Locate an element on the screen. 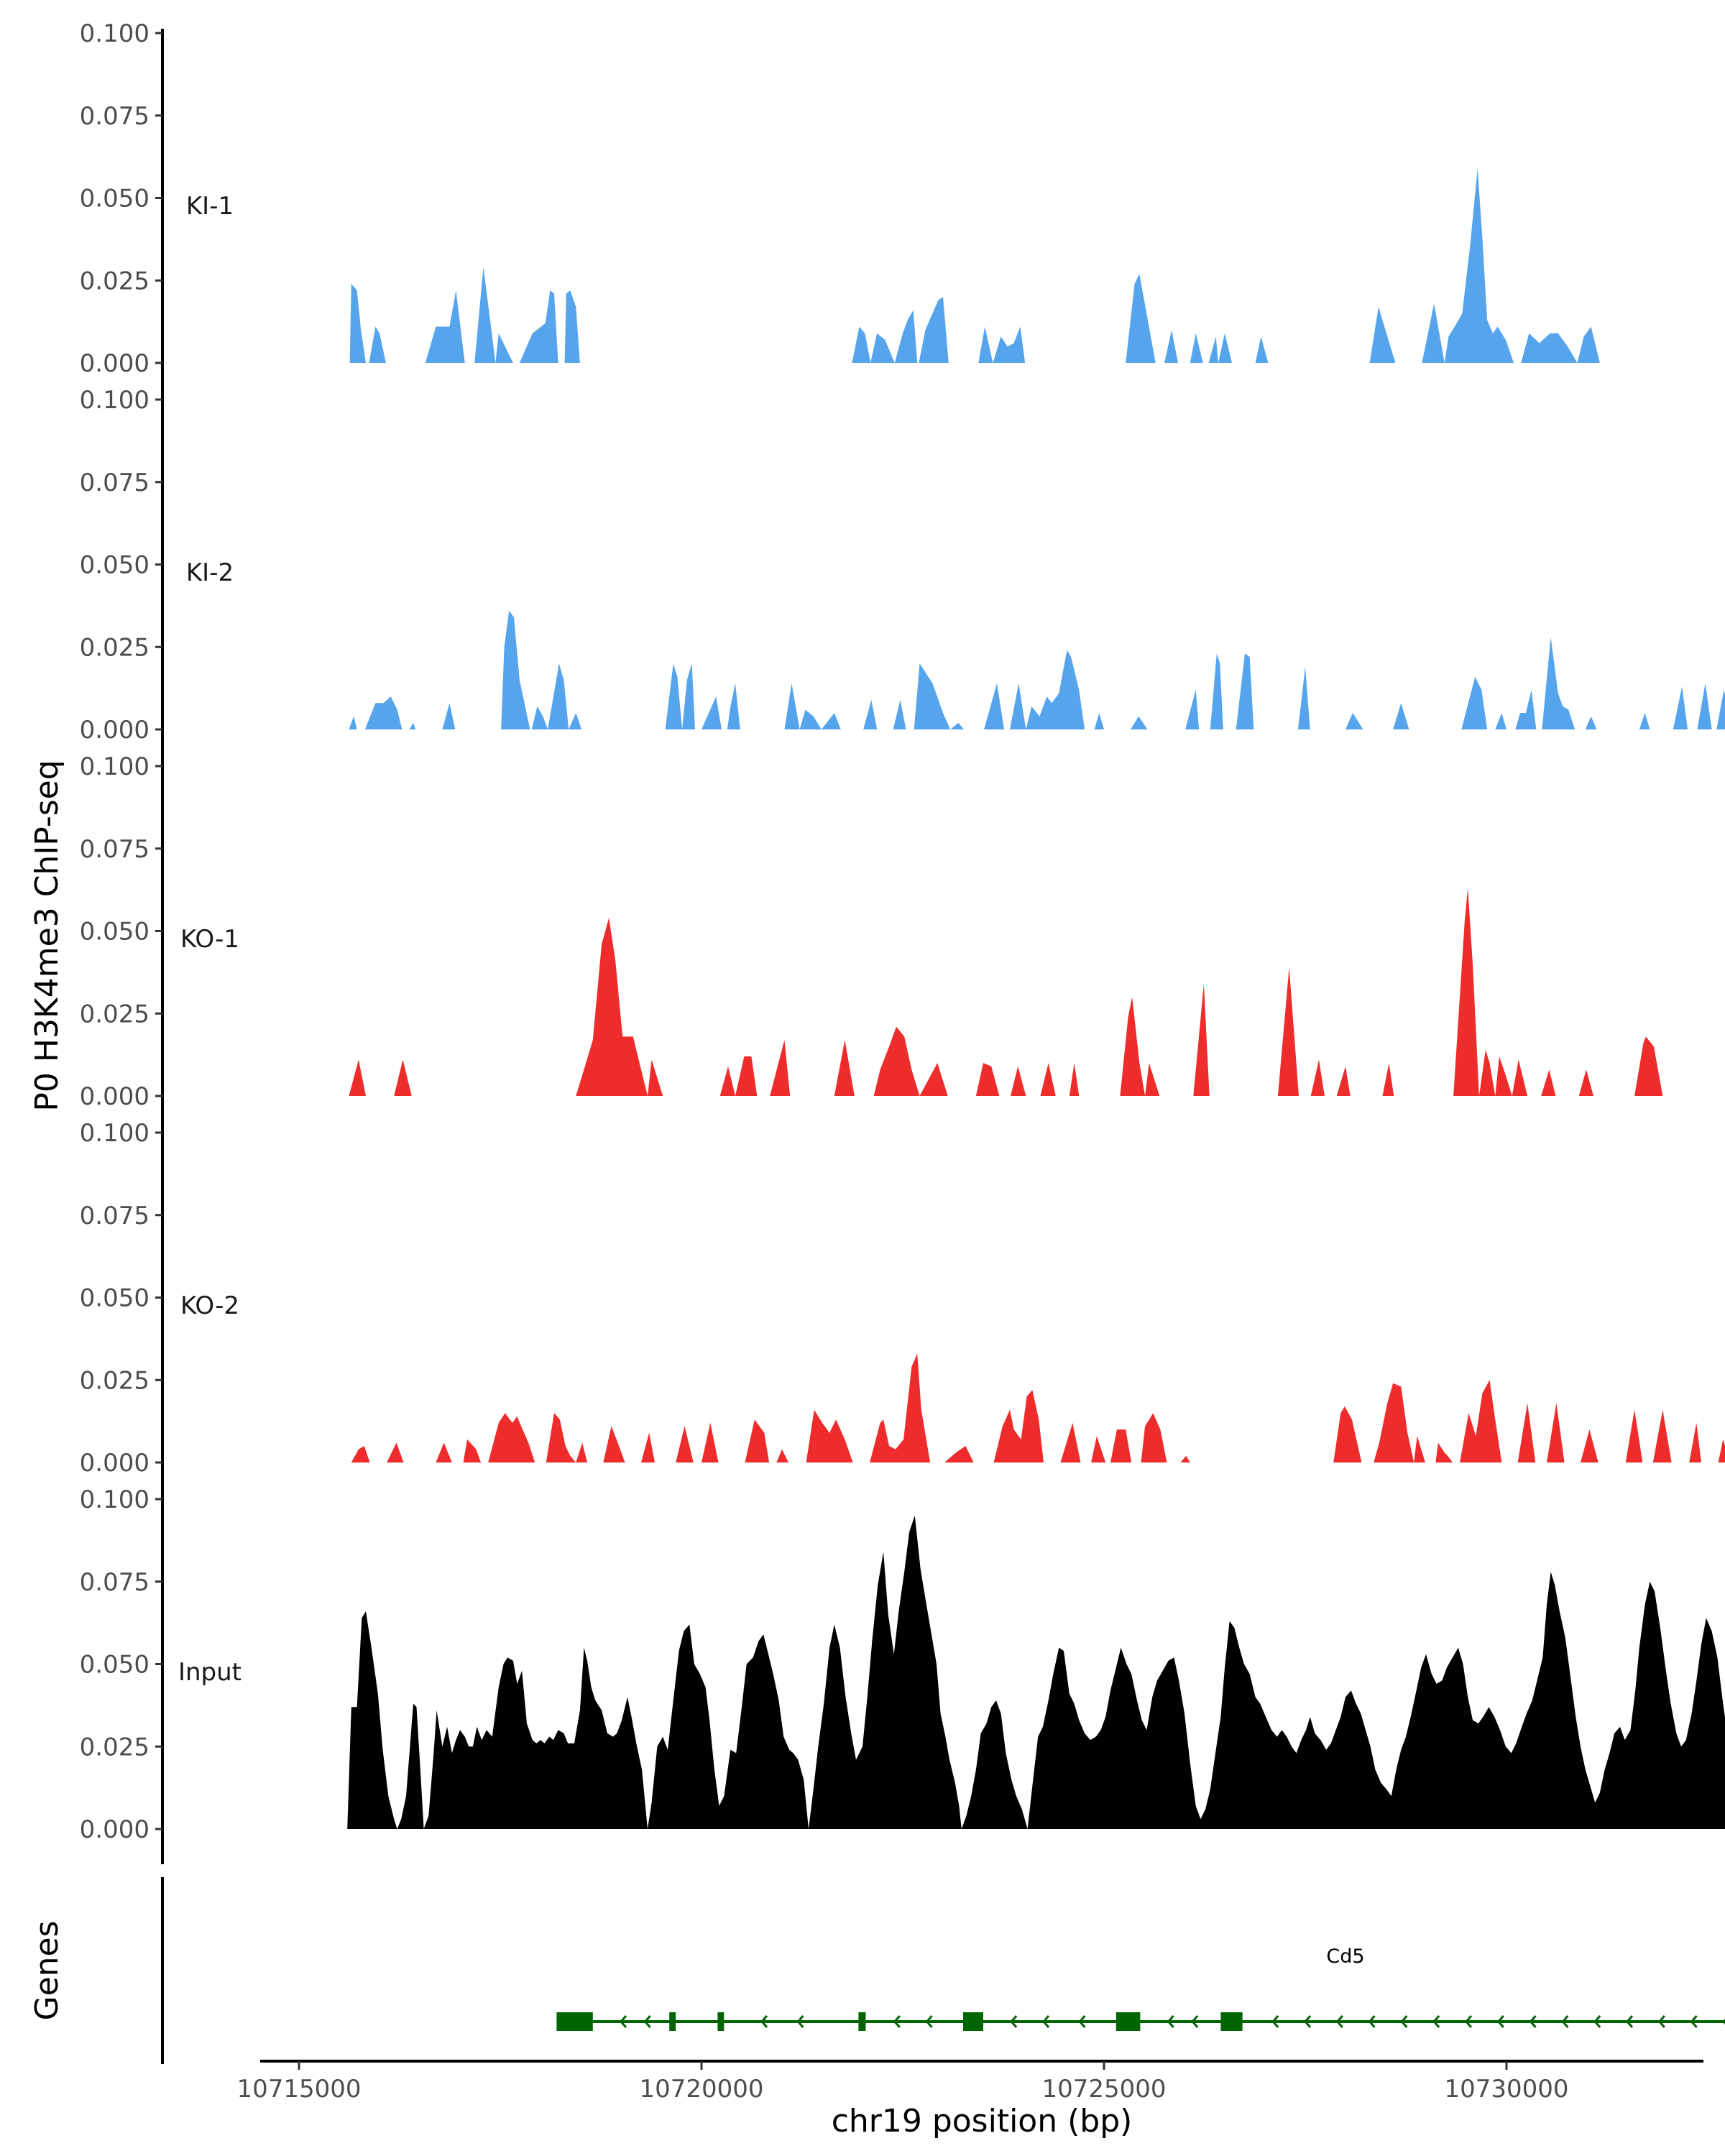  track-label-ki-1: KI-1 is located at coordinates (210, 206).